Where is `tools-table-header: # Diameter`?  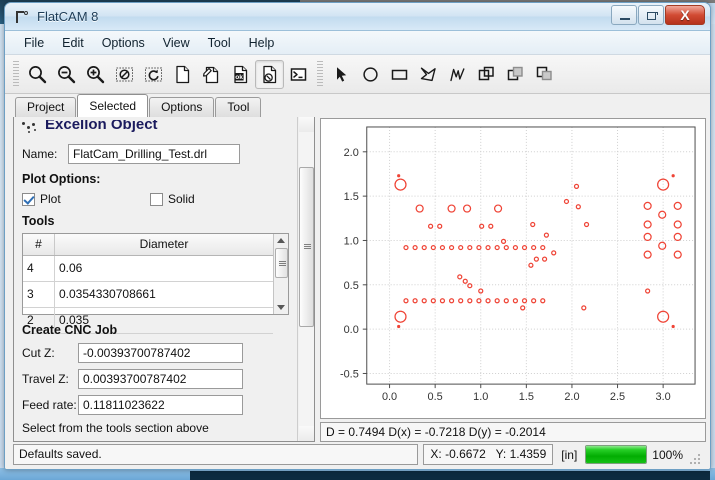 tools-table-header: # Diameter is located at coordinates (148, 245).